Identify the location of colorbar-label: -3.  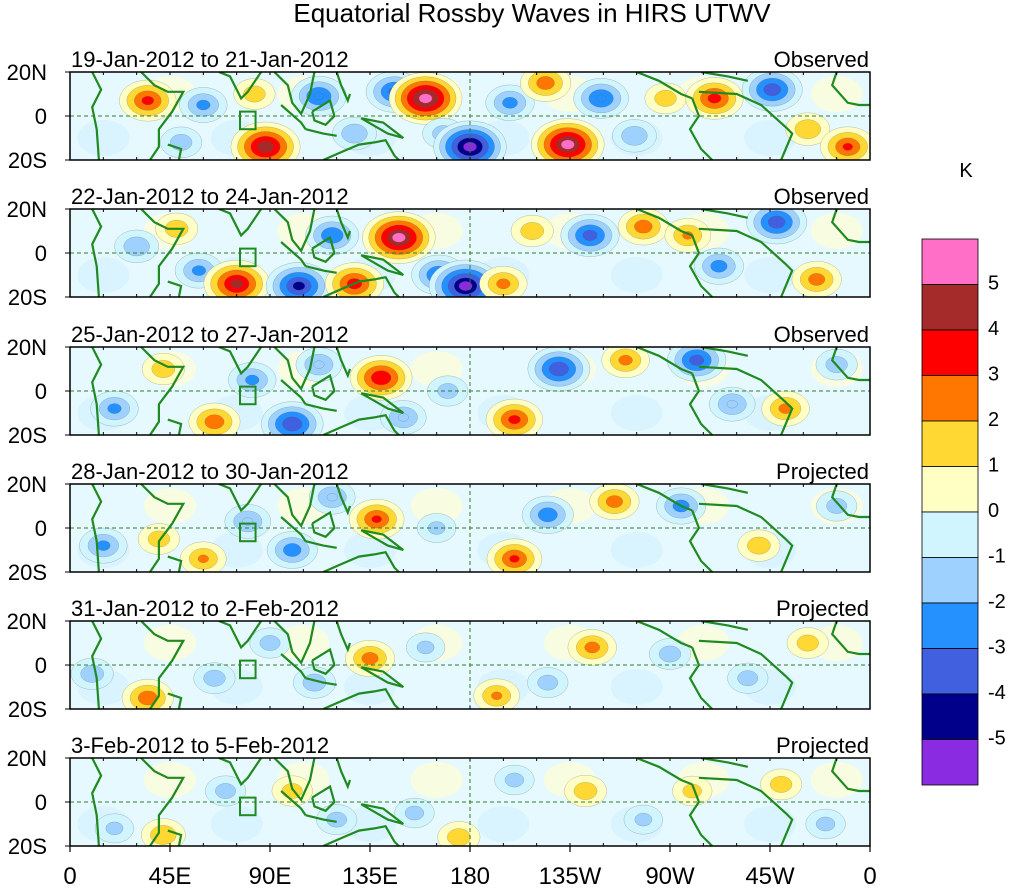
(997, 648).